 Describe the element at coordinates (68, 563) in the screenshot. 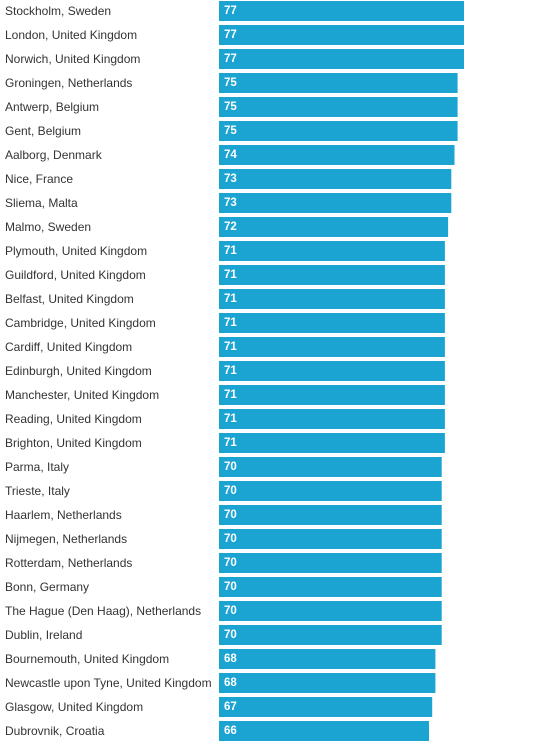

I see `category-label: Rotterdam, Netherlands` at that location.